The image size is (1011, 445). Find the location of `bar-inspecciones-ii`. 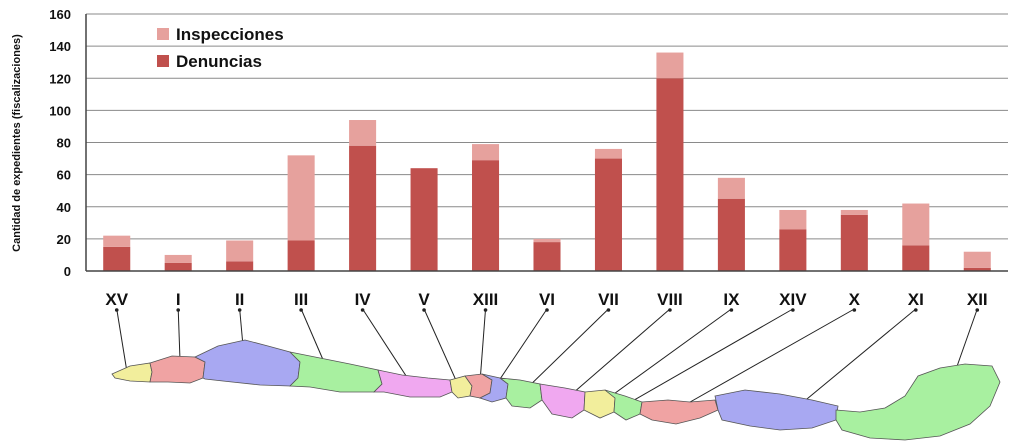

bar-inspecciones-ii is located at coordinates (240, 251).